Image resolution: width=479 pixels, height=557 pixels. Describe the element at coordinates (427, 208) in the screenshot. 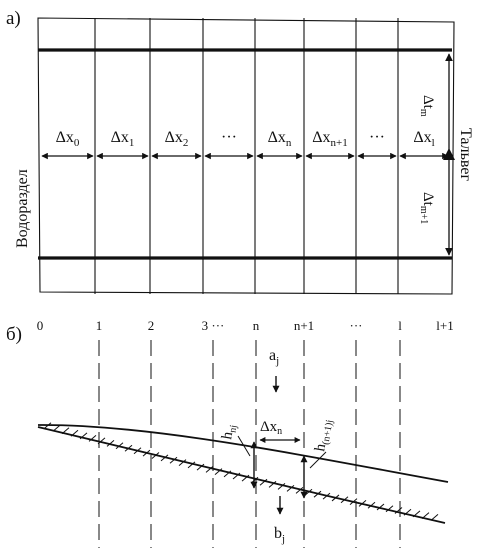

I see `dt-m1-label: Δtm+1` at that location.